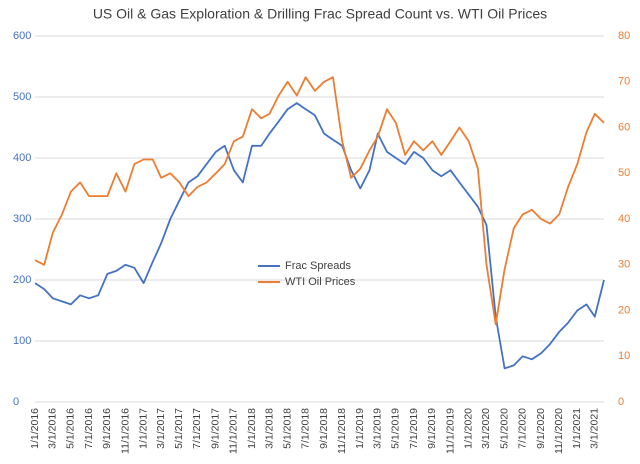 The height and width of the screenshot is (464, 640). I want to click on x-tick-label: 5/1/2019, so click(396, 428).